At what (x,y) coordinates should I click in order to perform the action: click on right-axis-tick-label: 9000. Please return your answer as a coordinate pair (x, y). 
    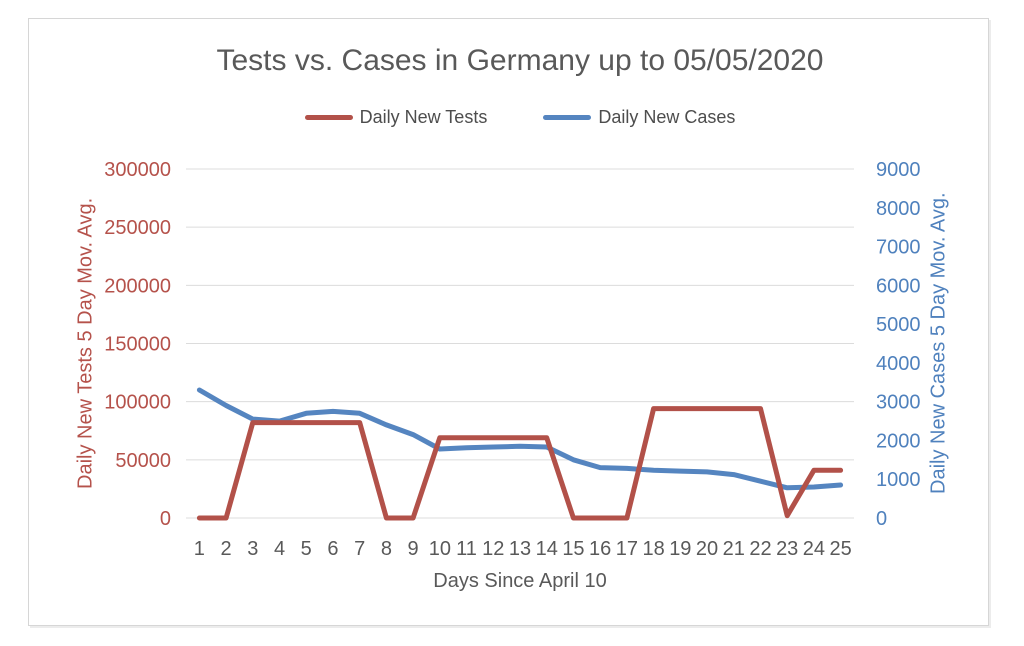
    Looking at the image, I should click on (898, 170).